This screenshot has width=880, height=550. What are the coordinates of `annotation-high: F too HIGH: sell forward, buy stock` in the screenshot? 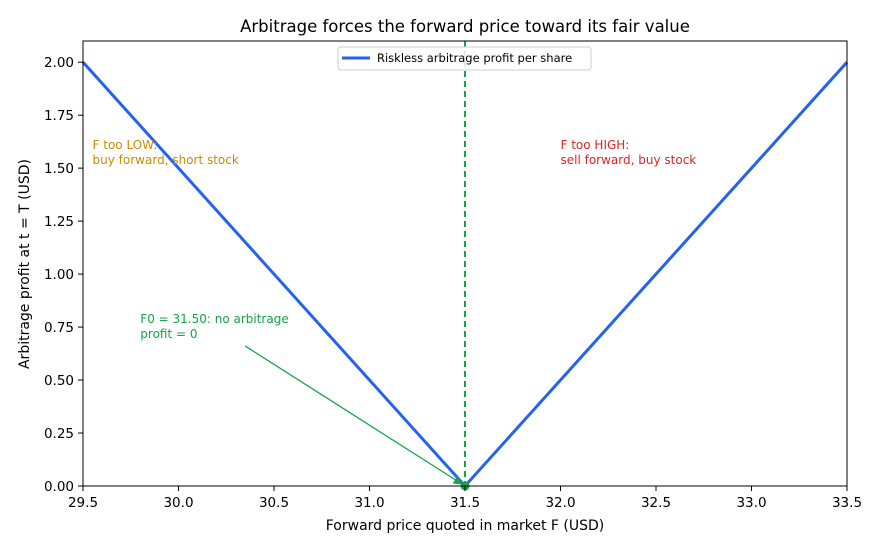 It's located at (629, 152).